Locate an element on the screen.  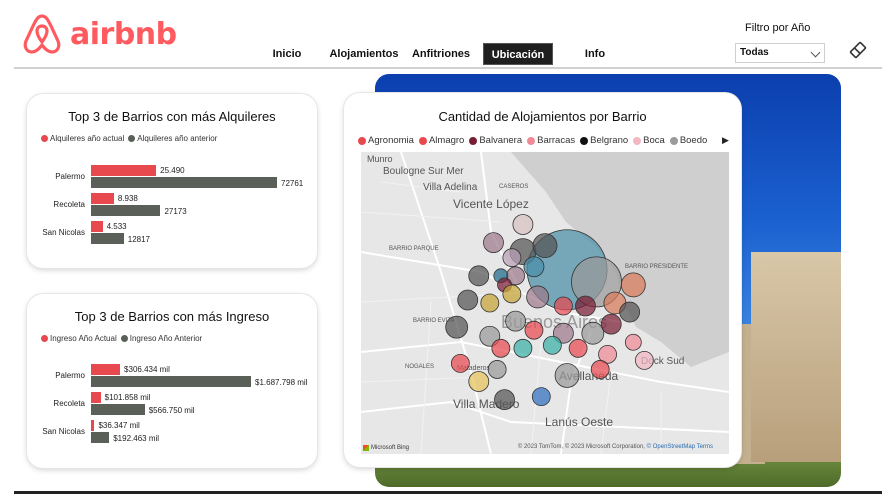
nav-alojamientos: Alojamientos is located at coordinates (364, 54).